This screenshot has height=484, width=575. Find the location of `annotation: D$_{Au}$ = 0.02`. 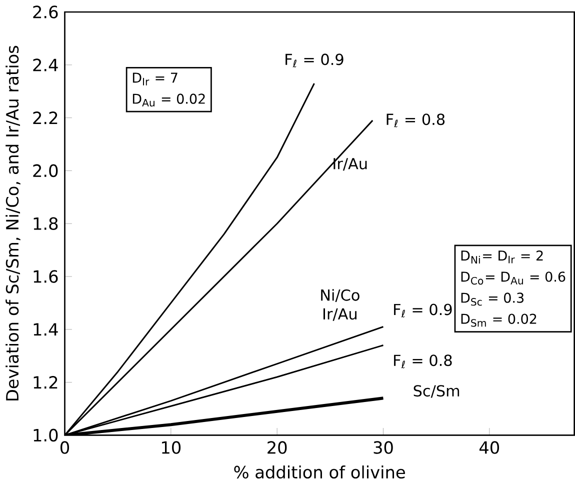

annotation: D$_{Au}$ = 0.02 is located at coordinates (168, 100).